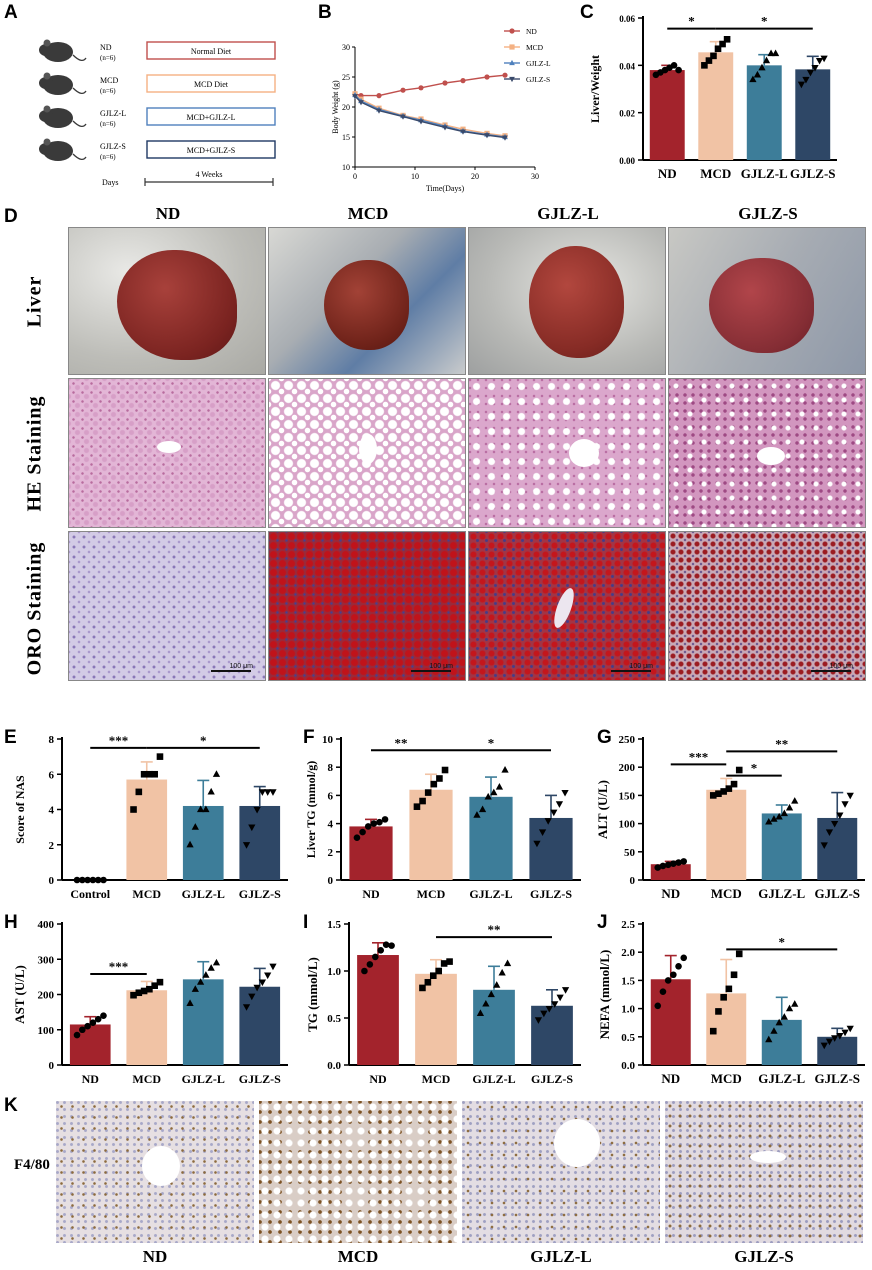 The image size is (872, 1270). Describe the element at coordinates (34, 301) in the screenshot. I see `row-header-liver: Liver` at that location.